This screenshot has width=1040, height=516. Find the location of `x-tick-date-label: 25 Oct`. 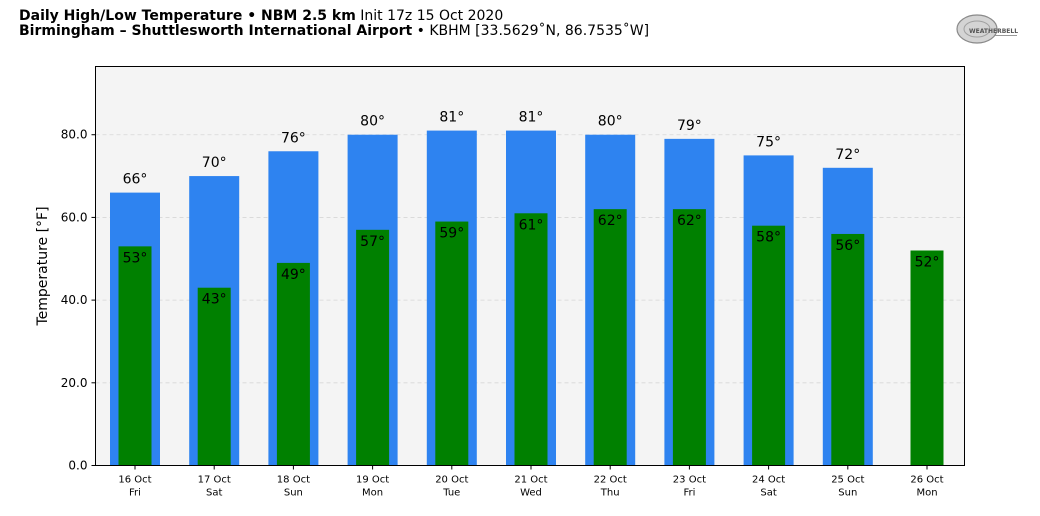

x-tick-date-label: 25 Oct is located at coordinates (847, 480).